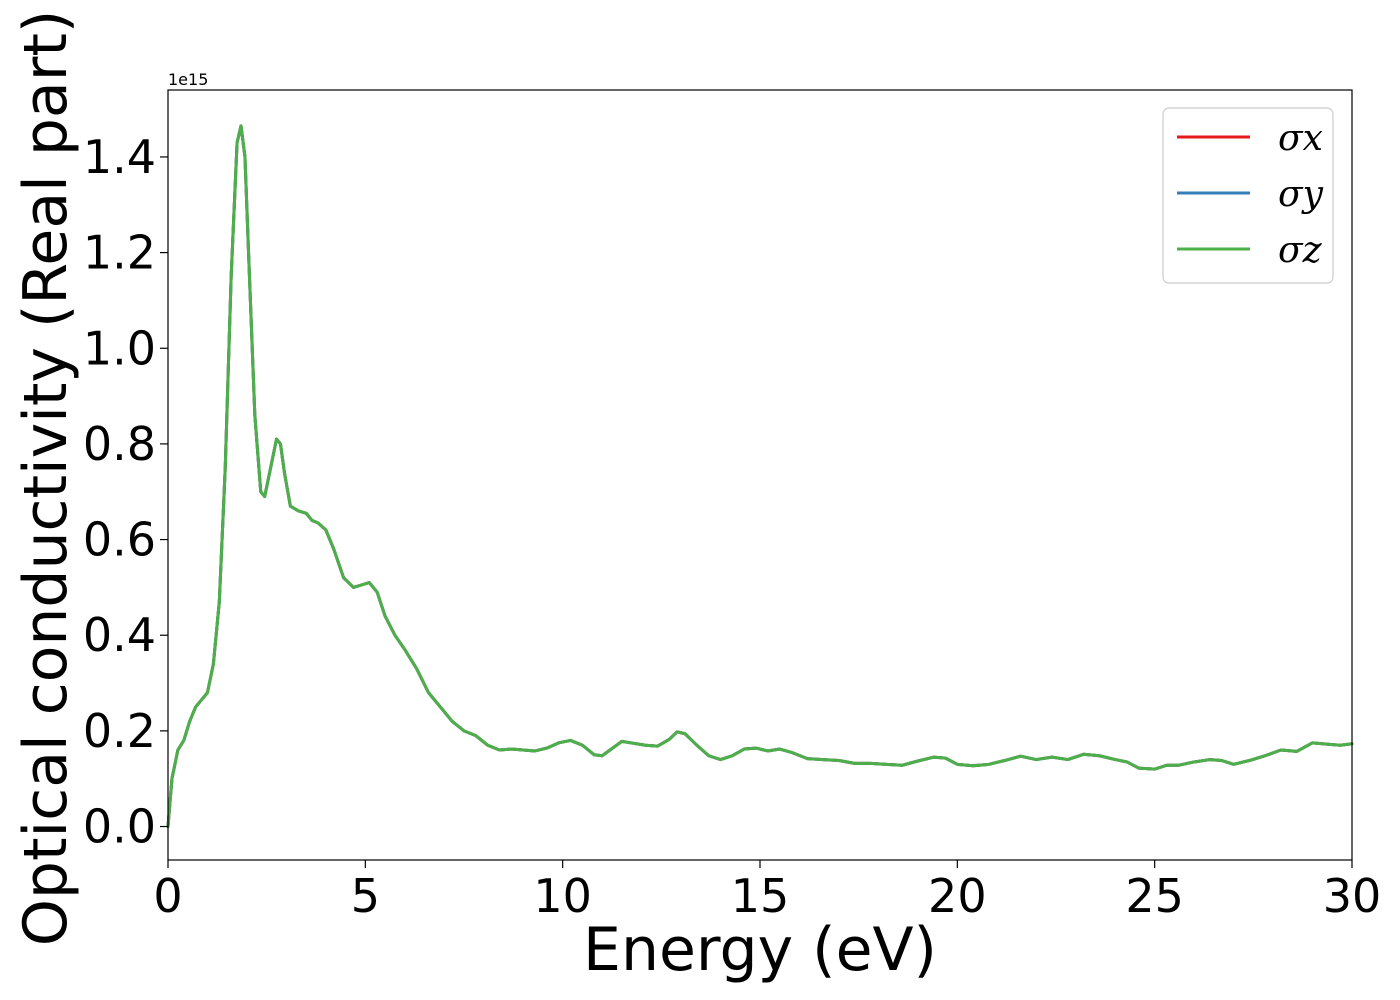 The image size is (1400, 1000). I want to click on y-axis-label: Optical conductivity (Real part), so click(46, 478).